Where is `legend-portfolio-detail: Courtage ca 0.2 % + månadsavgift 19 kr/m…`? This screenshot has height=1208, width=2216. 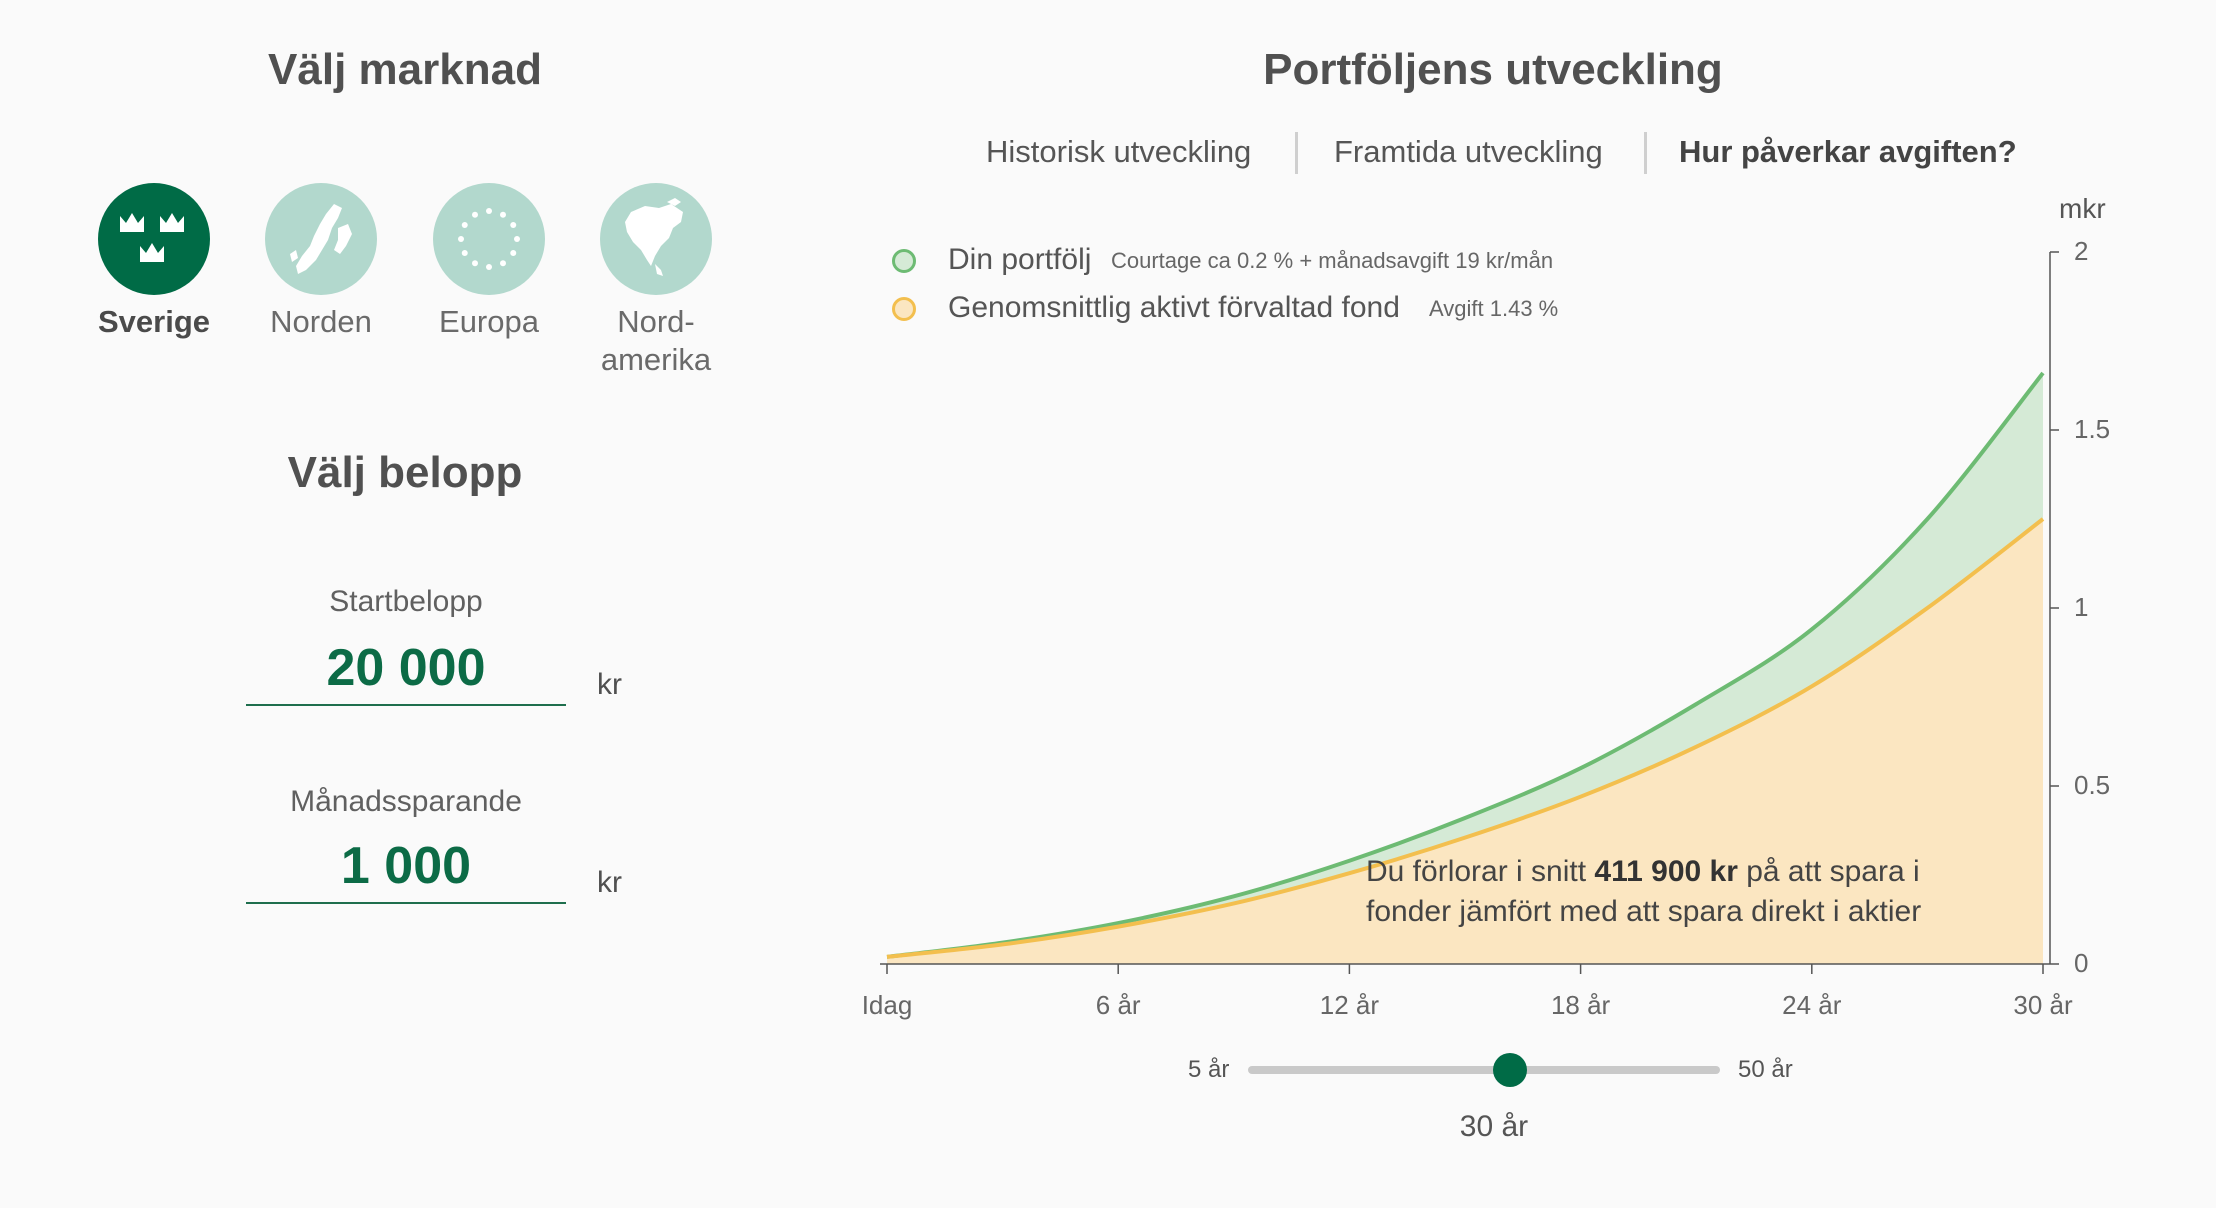
legend-portfolio-detail: Courtage ca 0.2 % + månadsavgift 19 kr/m… is located at coordinates (1332, 260).